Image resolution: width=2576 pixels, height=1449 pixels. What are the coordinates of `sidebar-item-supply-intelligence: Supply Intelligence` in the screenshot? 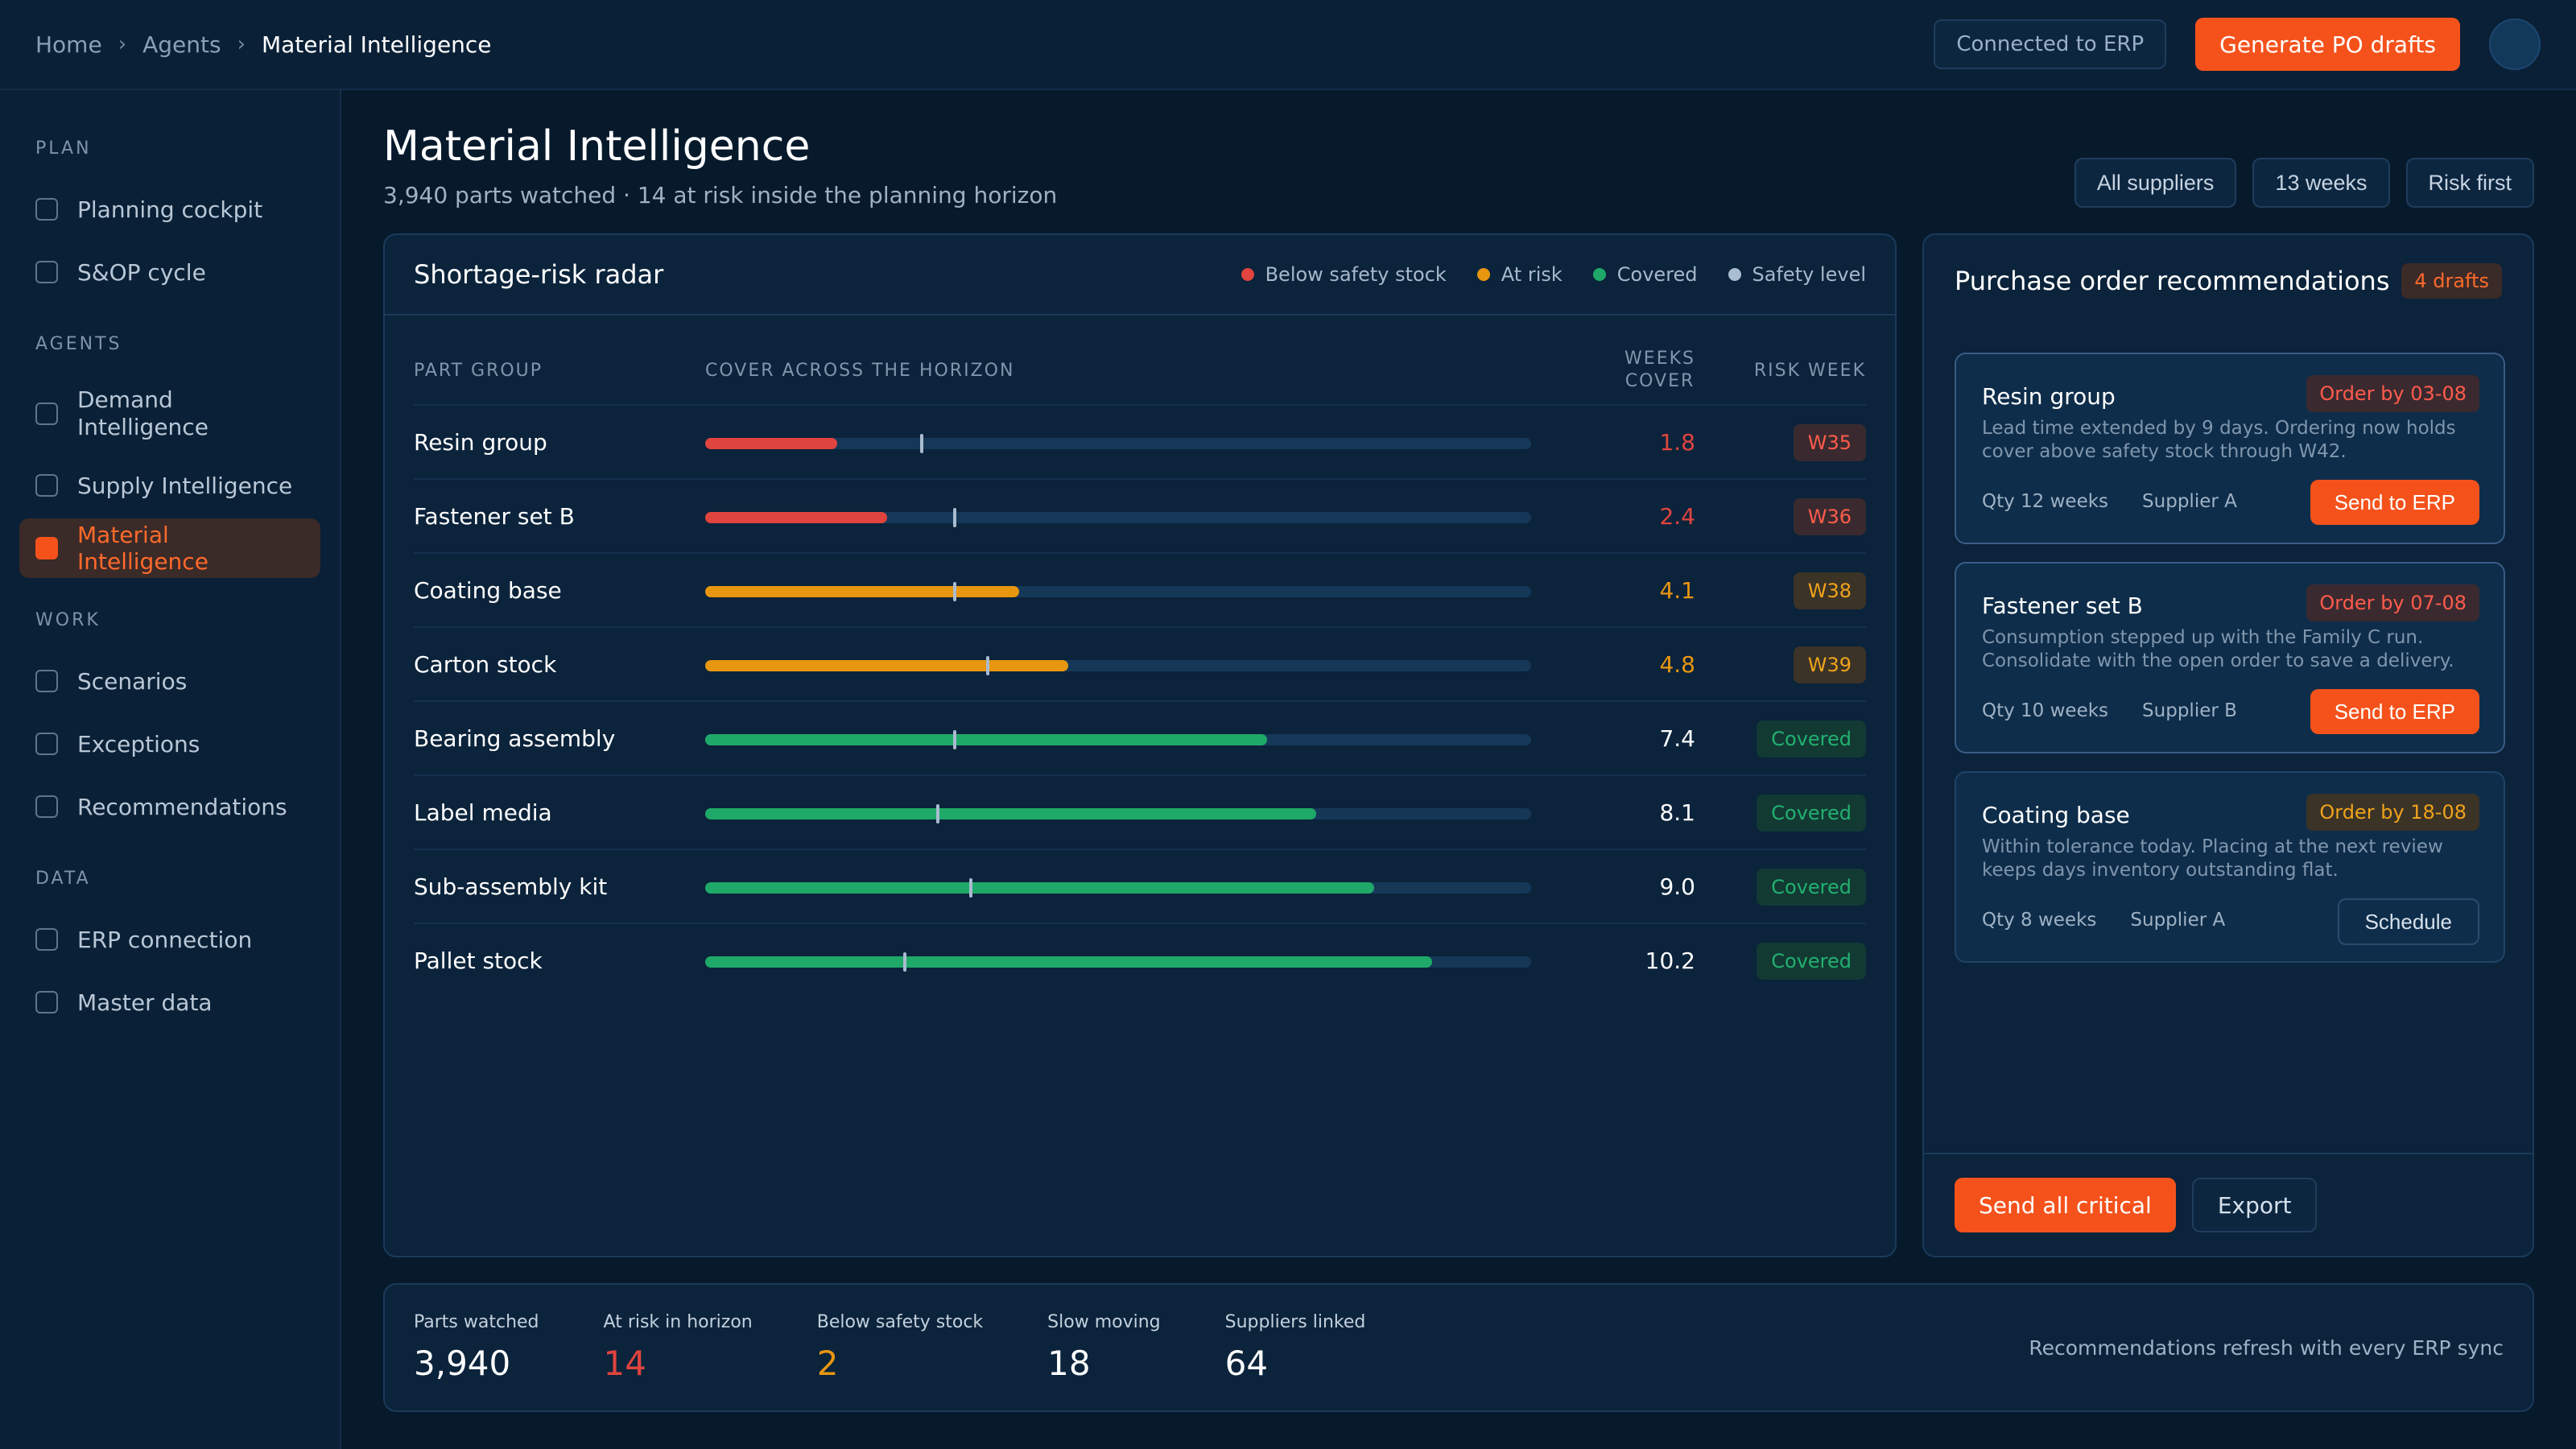 It's located at (169, 485).